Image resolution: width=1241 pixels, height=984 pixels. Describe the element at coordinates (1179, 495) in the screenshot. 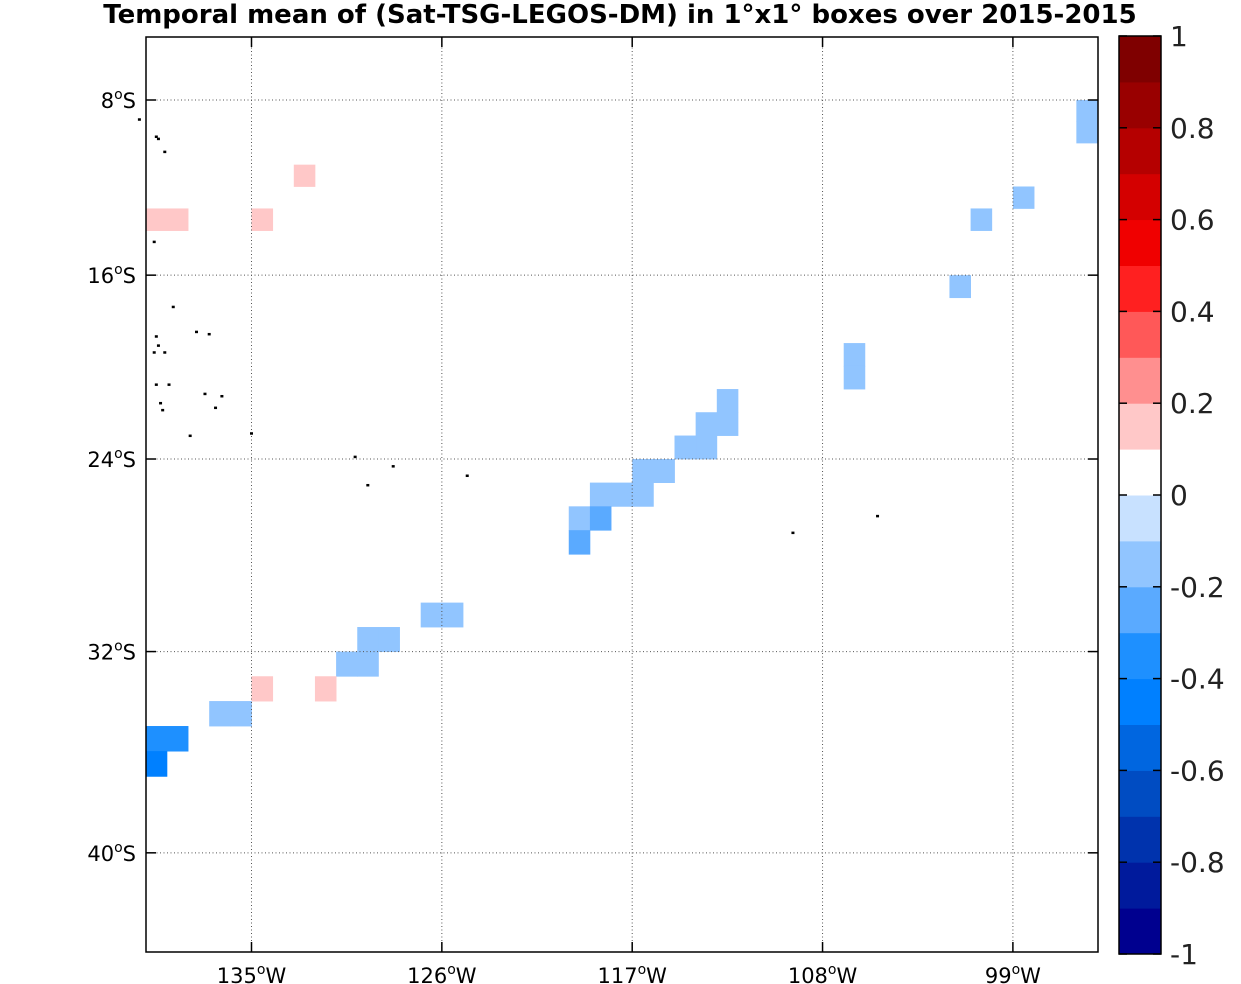

I see `colorbar-tick-label: 0` at that location.